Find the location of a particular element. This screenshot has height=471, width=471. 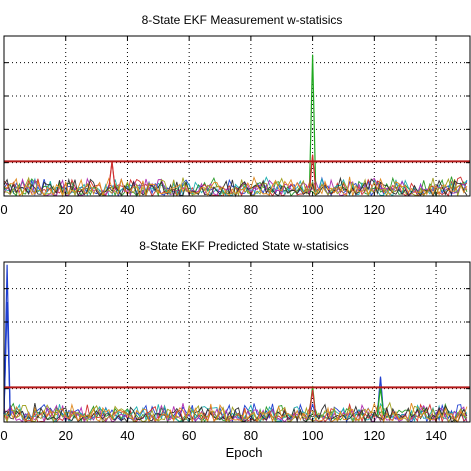

x-axis-label: Epoch is located at coordinates (244, 452).